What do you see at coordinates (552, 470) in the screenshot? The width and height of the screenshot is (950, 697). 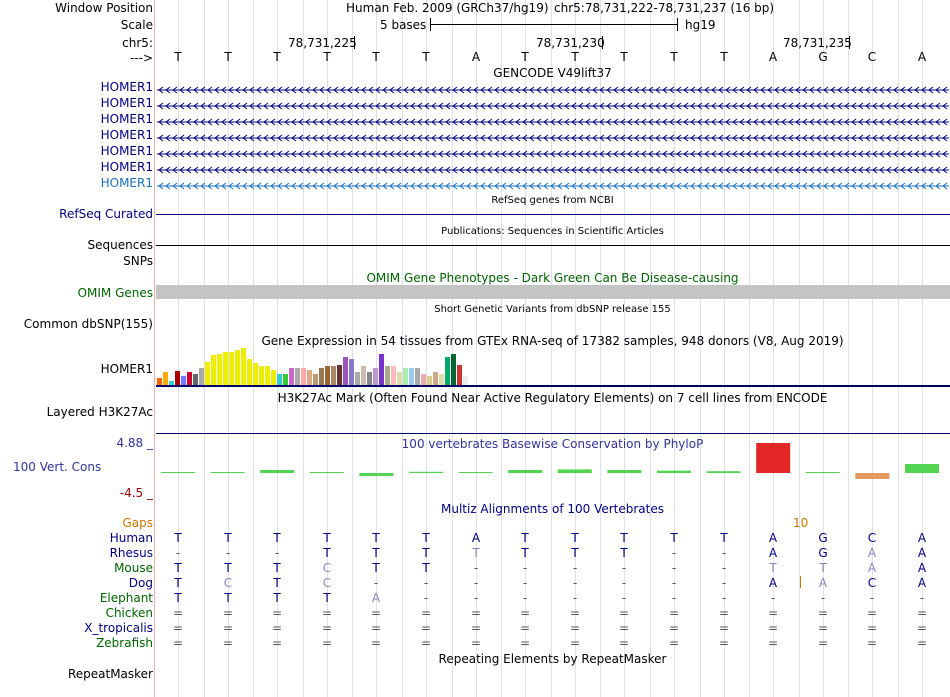 I see `phylop-graph` at bounding box center [552, 470].